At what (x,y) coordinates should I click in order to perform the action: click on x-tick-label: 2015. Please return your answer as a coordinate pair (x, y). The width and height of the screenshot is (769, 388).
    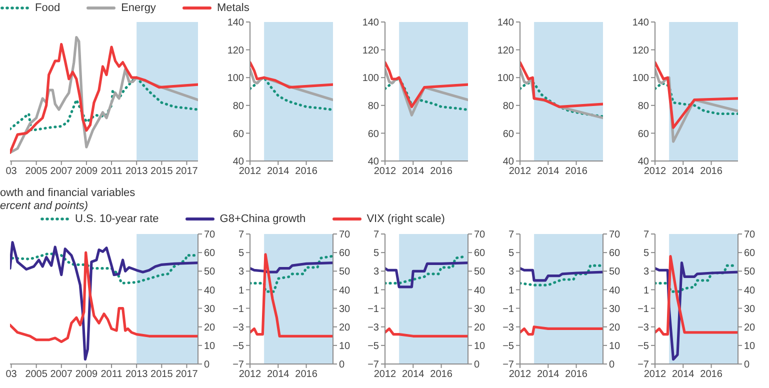
    Looking at the image, I should click on (162, 172).